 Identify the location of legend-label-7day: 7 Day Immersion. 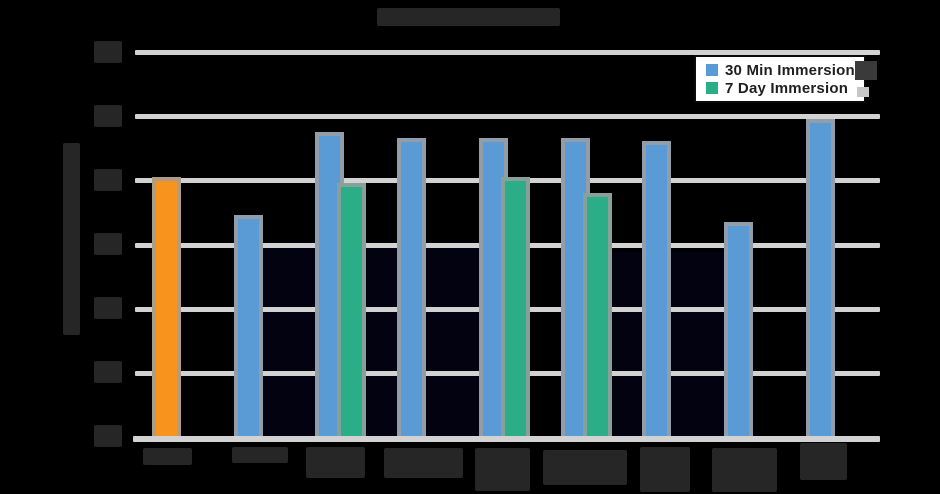
(787, 88).